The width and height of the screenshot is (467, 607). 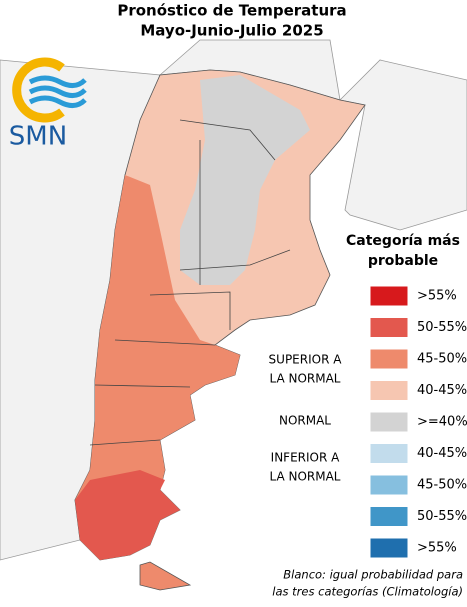 What do you see at coordinates (367, 592) in the screenshot?
I see `footnote: las tres categorías (Climatología)` at bounding box center [367, 592].